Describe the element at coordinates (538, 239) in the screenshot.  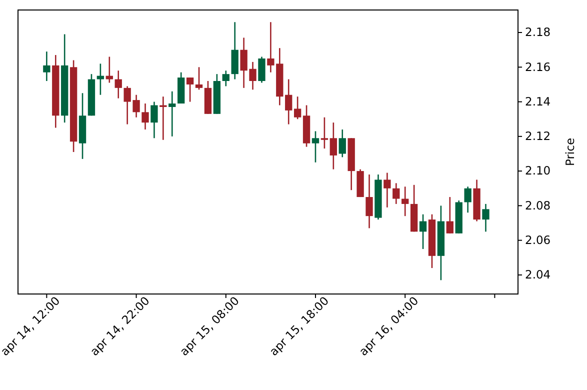
I see `y-tick-label: 2.06` at that location.